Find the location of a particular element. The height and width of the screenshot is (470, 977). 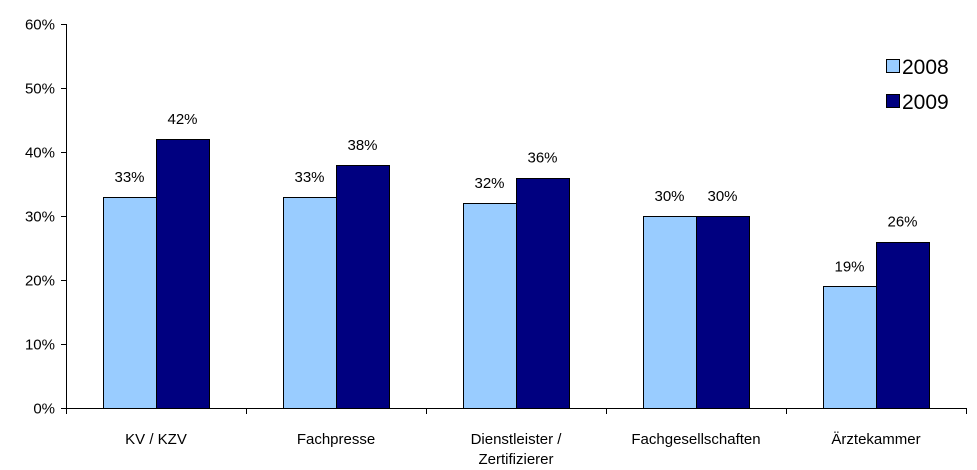

x-tick-label: Fachgesellschaften is located at coordinates (695, 439).